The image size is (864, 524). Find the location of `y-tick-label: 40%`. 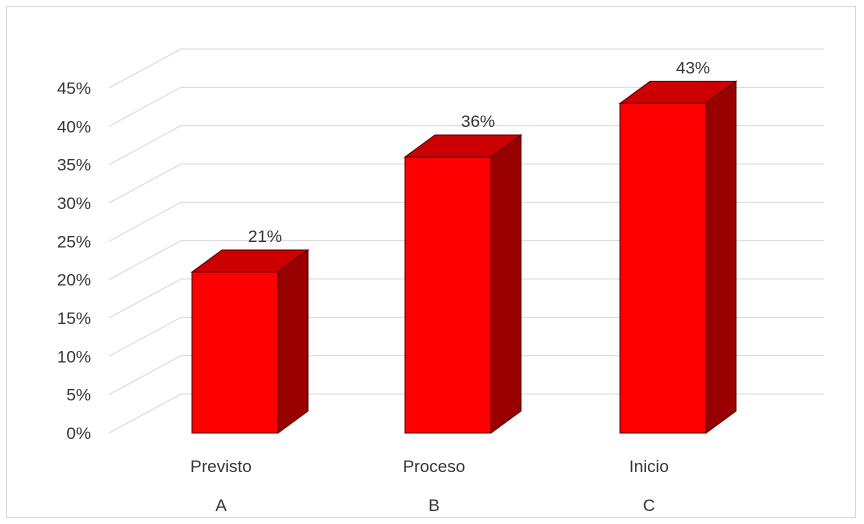

y-tick-label: 40% is located at coordinates (74, 126).